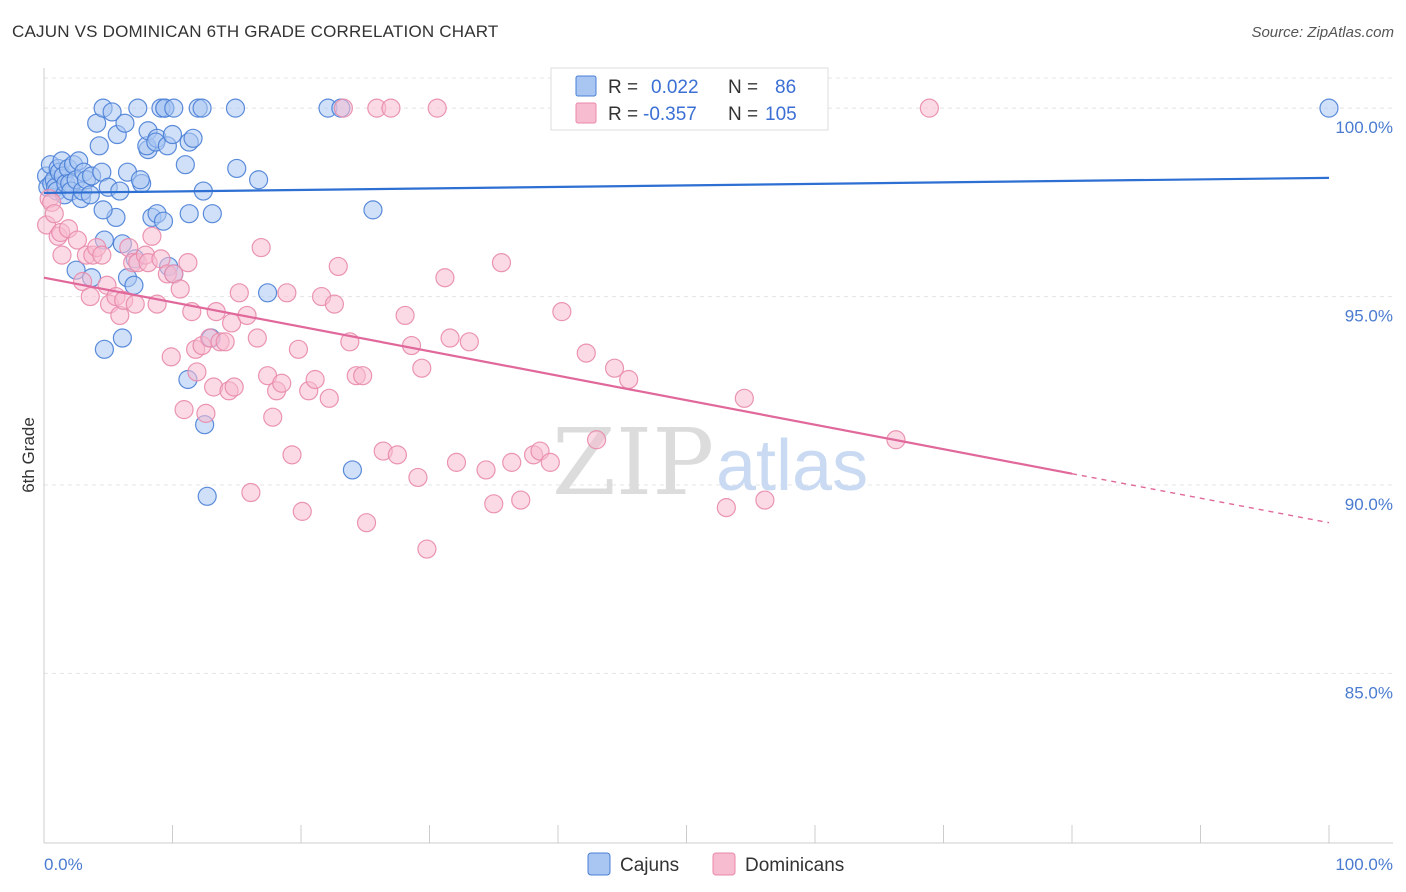 Image resolution: width=1406 pixels, height=892 pixels. I want to click on watermark-atlas: atlas, so click(792, 466).